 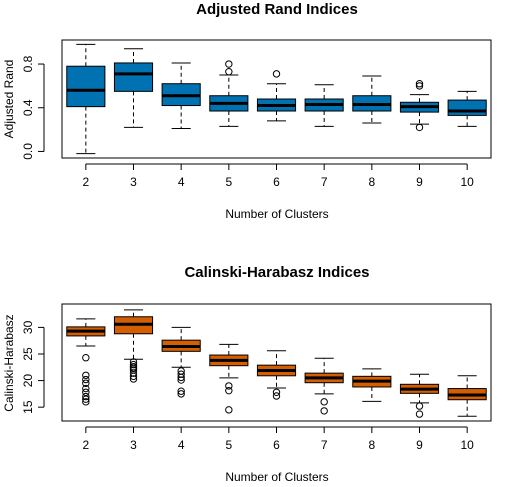 What do you see at coordinates (28, 354) in the screenshot?
I see `y-tick-label: 25` at bounding box center [28, 354].